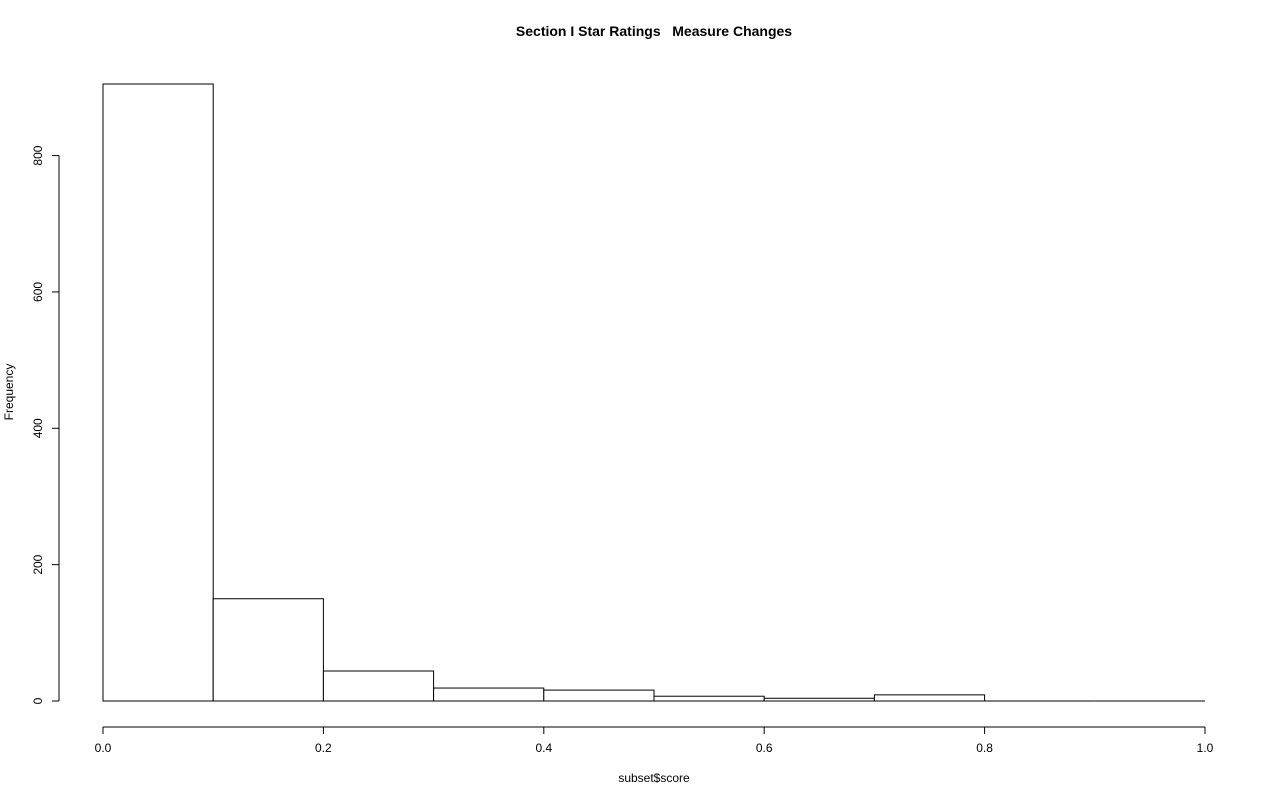 The width and height of the screenshot is (1280, 800). I want to click on y-axis-label: Frequency, so click(9, 392).